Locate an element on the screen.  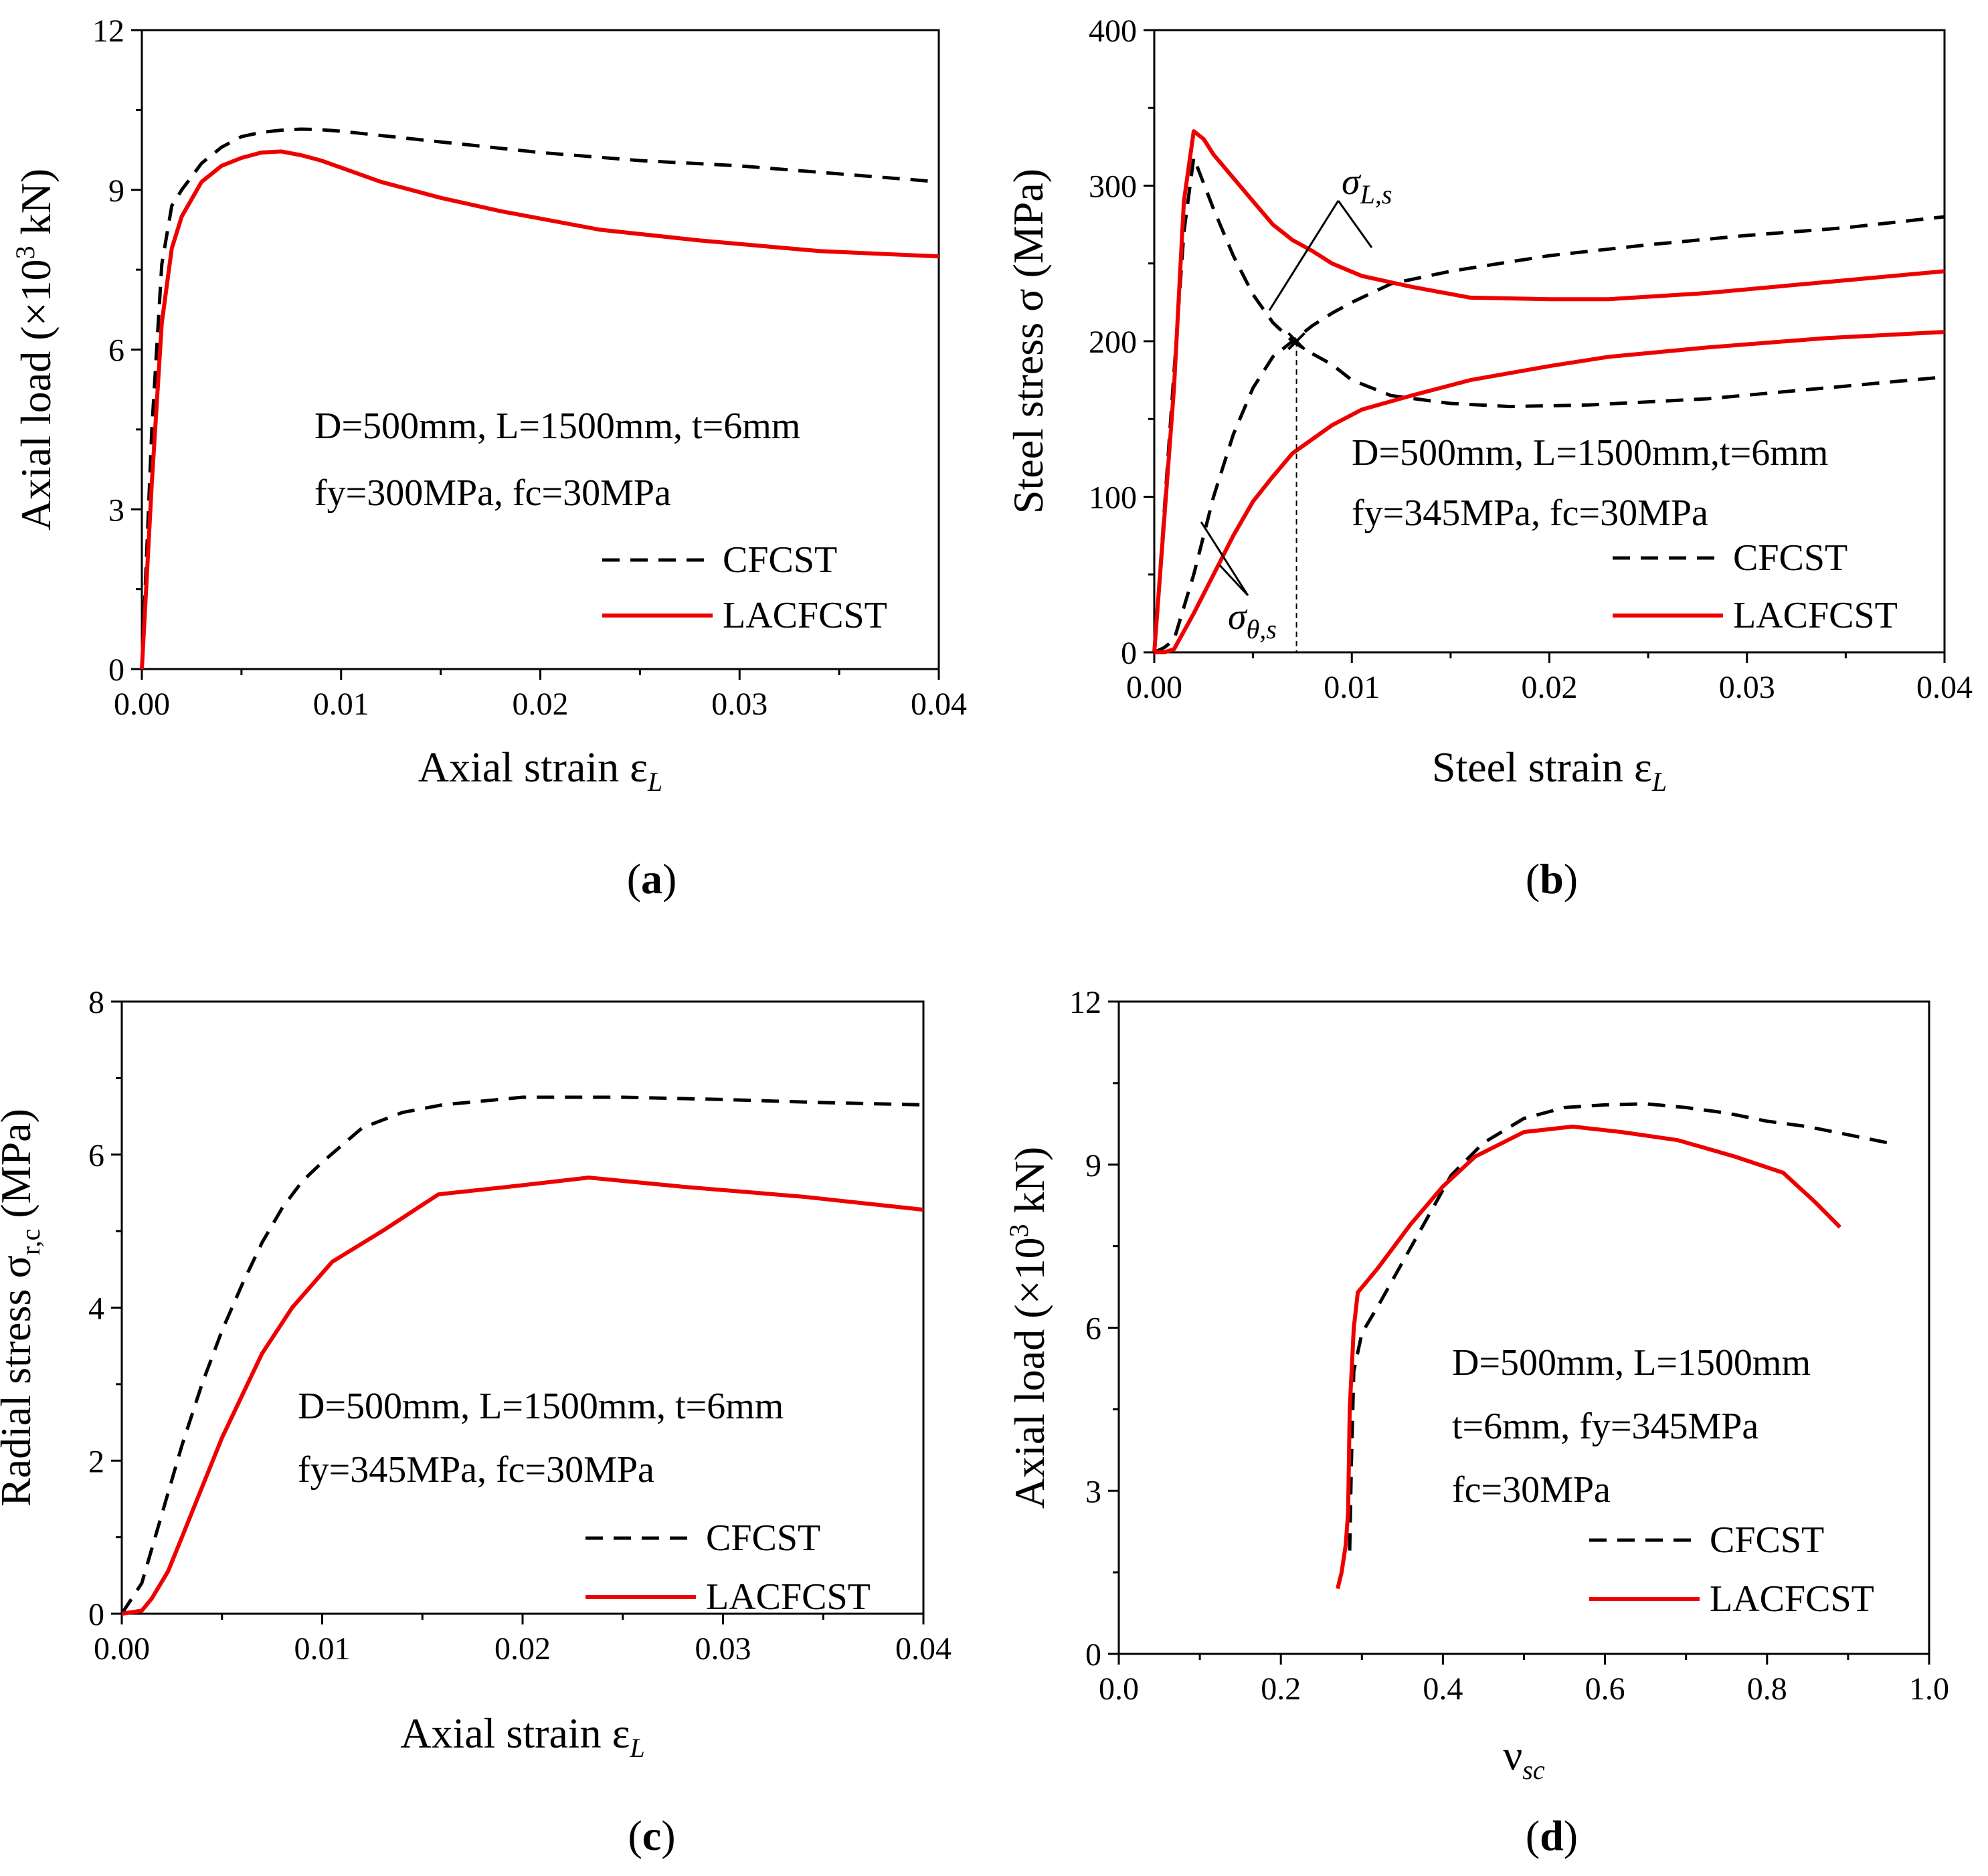
y-tick-label: 300 is located at coordinates (1113, 187).